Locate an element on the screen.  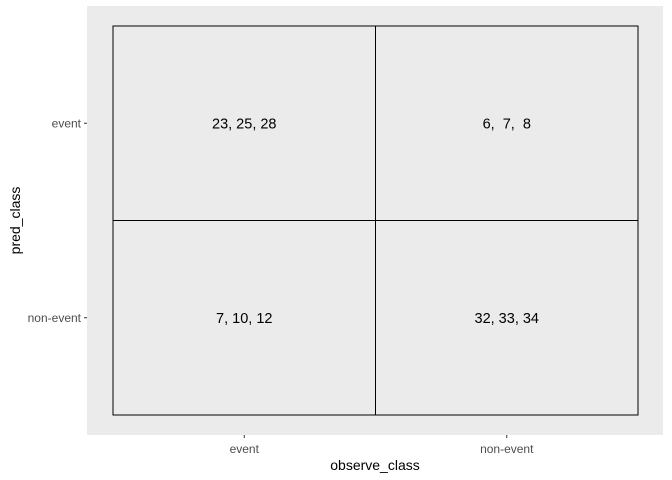
cell-label: 7, 10, 12 is located at coordinates (244, 319).